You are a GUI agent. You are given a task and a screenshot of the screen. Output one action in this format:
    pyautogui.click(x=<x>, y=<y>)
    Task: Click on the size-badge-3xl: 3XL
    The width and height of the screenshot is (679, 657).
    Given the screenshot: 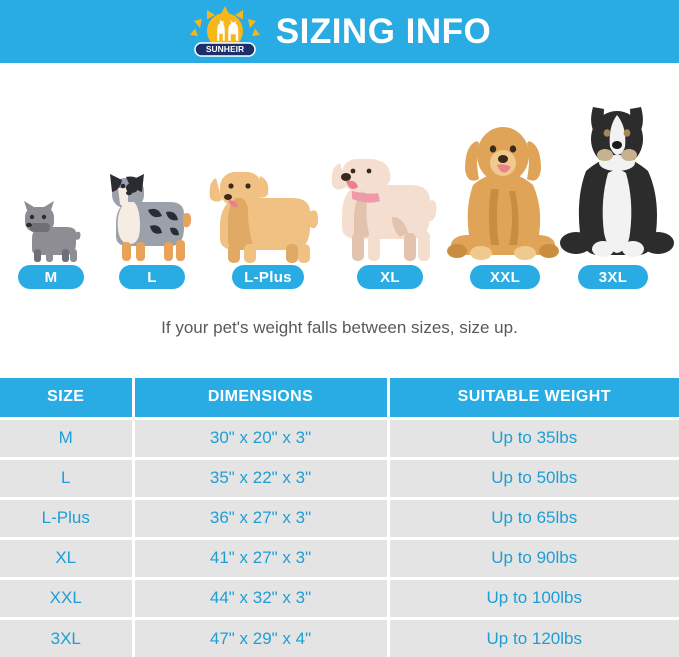 What is the action you would take?
    pyautogui.click(x=613, y=277)
    